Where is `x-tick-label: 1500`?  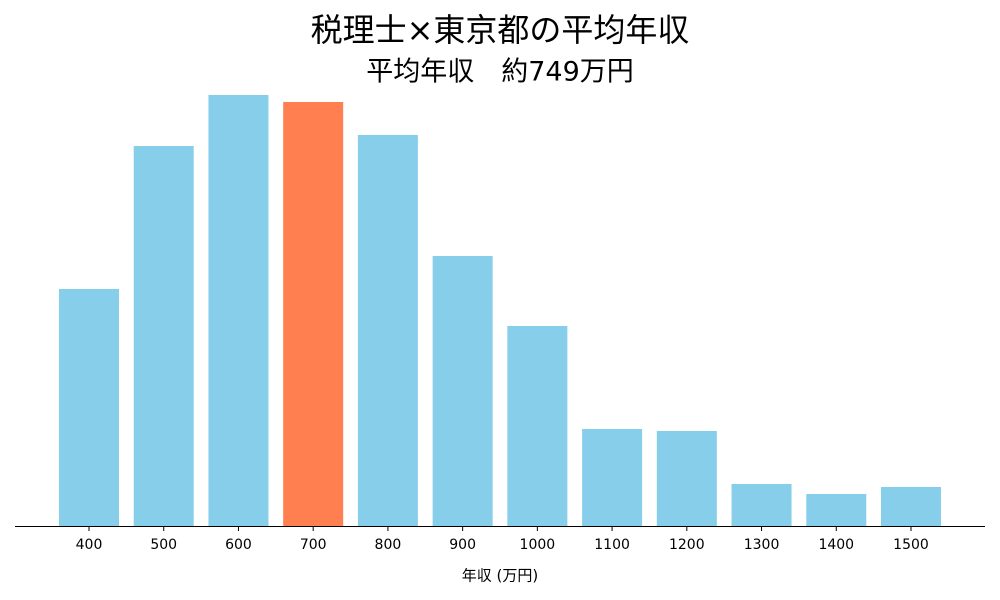
x-tick-label: 1500 is located at coordinates (911, 545).